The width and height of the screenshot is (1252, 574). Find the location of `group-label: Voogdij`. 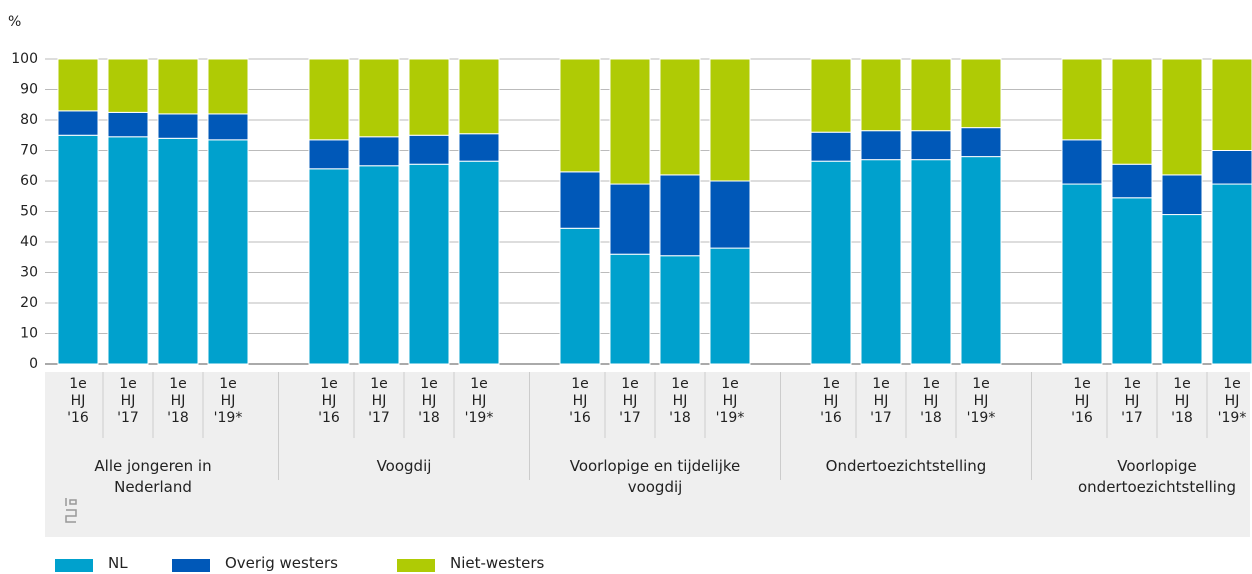

group-label: Voogdij is located at coordinates (404, 466).